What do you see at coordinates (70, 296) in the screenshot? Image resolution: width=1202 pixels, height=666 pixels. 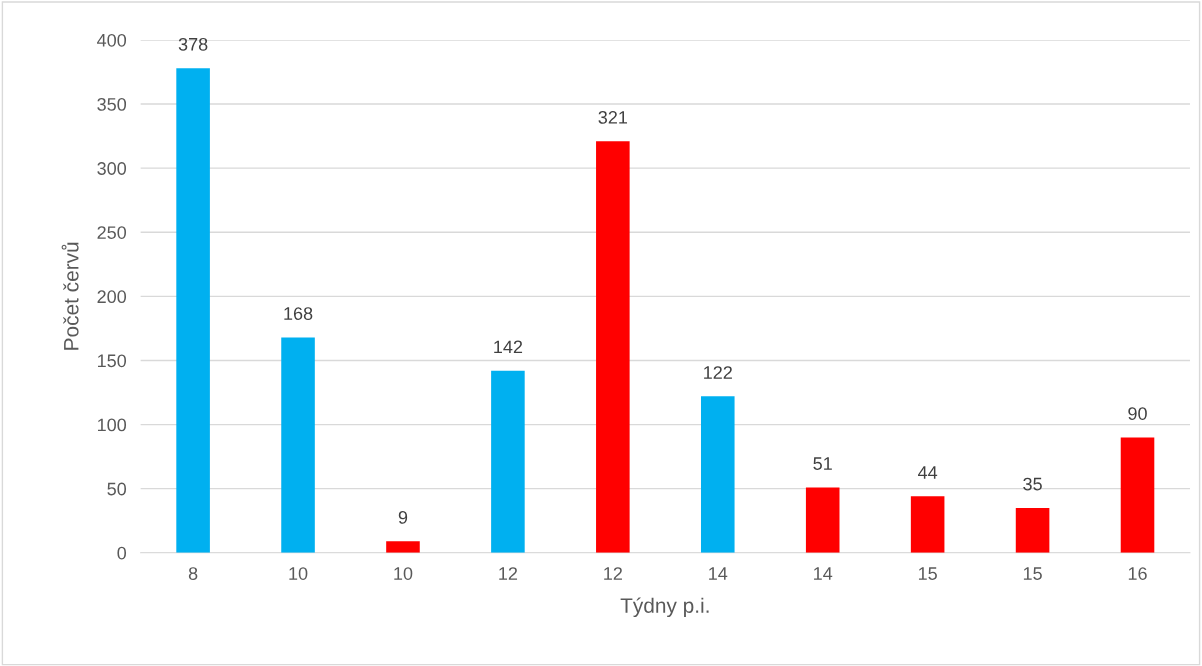 I see `y-axis-title: Počet červů` at bounding box center [70, 296].